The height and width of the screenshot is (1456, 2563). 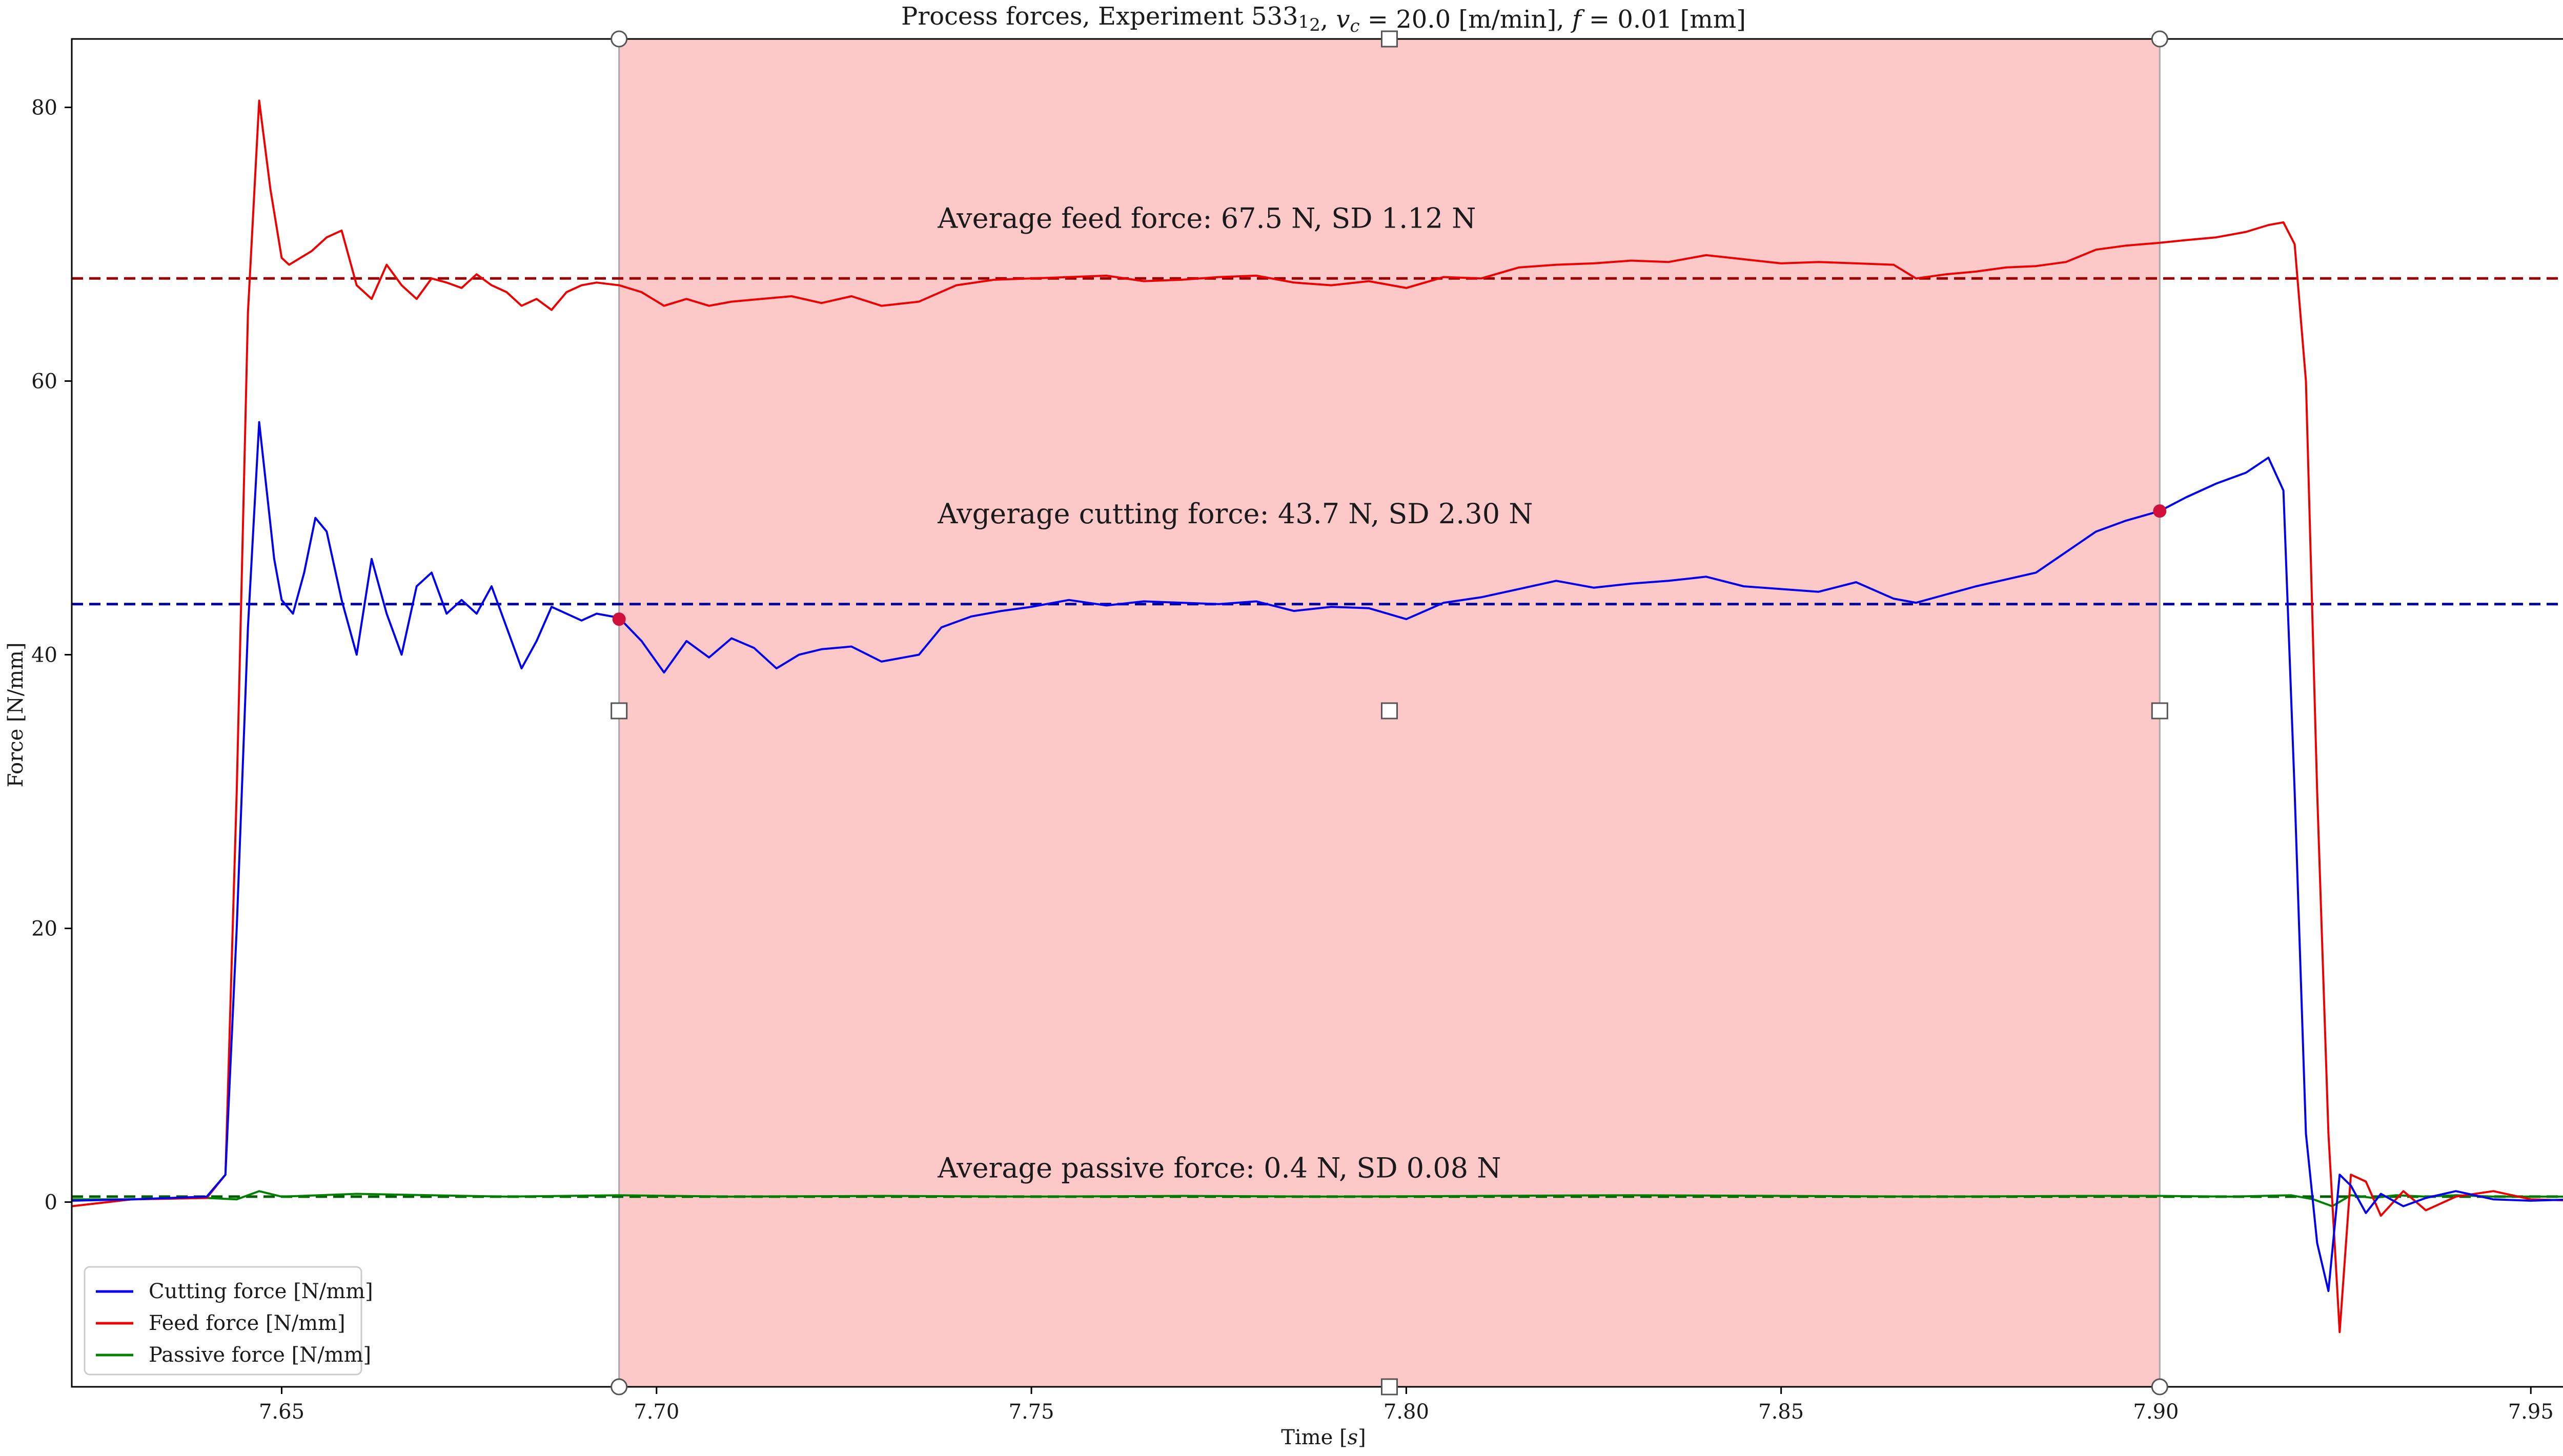 I want to click on y-axis-label: Force [N/mm], so click(x=16, y=714).